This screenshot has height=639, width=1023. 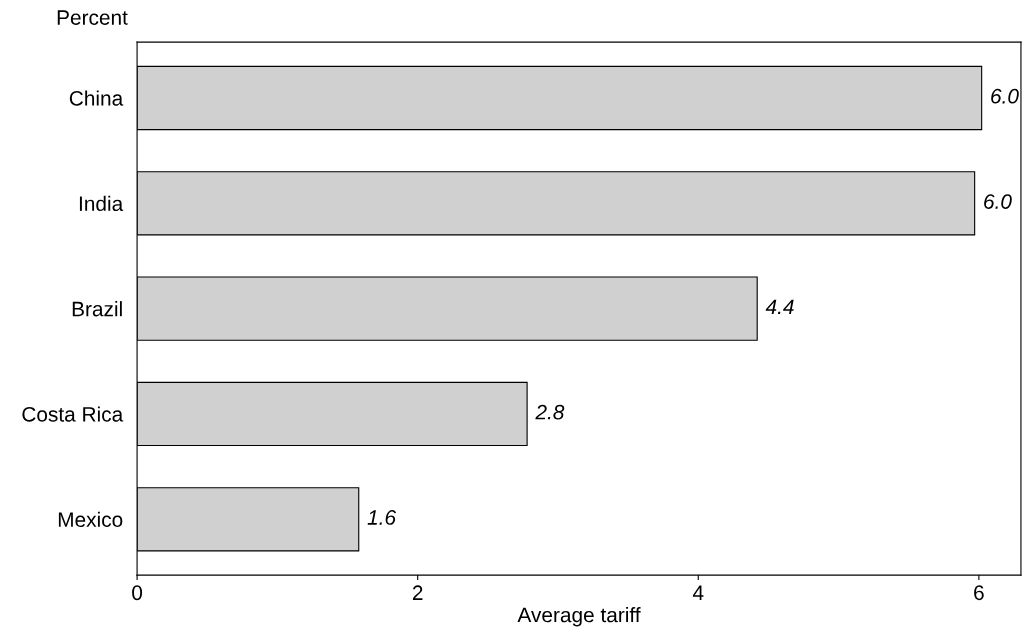 What do you see at coordinates (137, 593) in the screenshot?
I see `x-tick-label: 0` at bounding box center [137, 593].